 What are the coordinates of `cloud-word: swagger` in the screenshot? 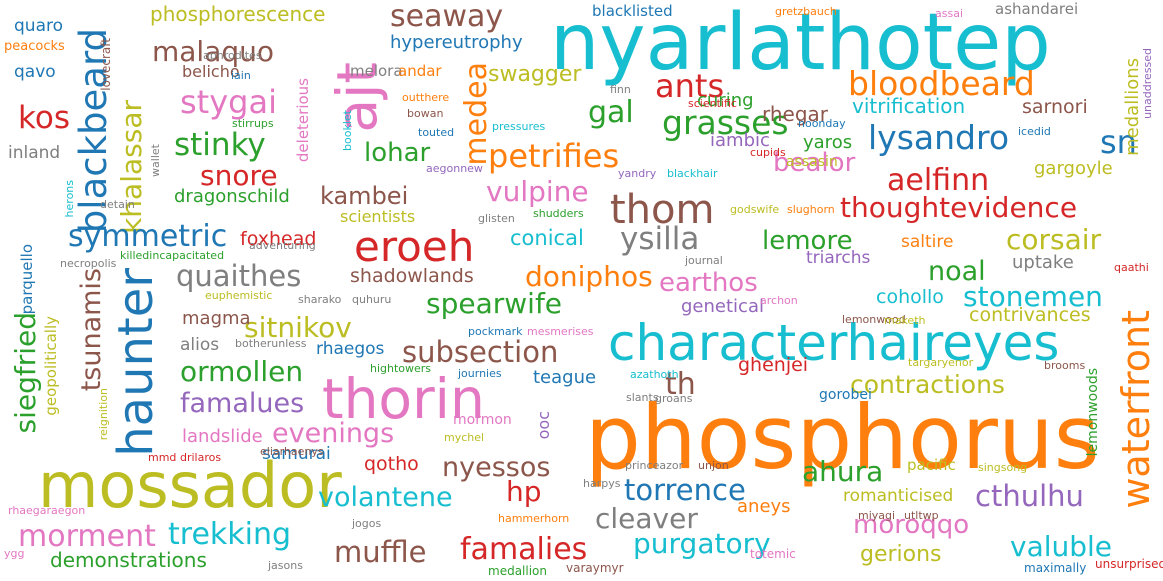 It's located at (535, 74).